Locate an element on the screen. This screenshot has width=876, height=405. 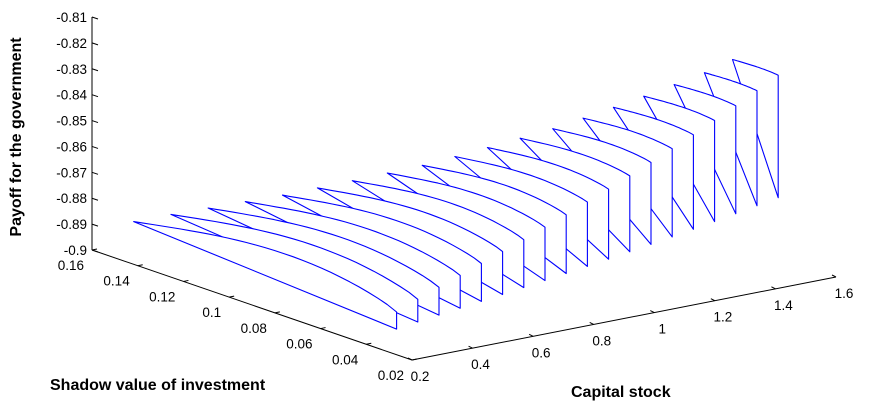
x-tick-group: 0.2 0.4 0.6 0.8 1 1.2 1.4 1.6 is located at coordinates (630, 329).